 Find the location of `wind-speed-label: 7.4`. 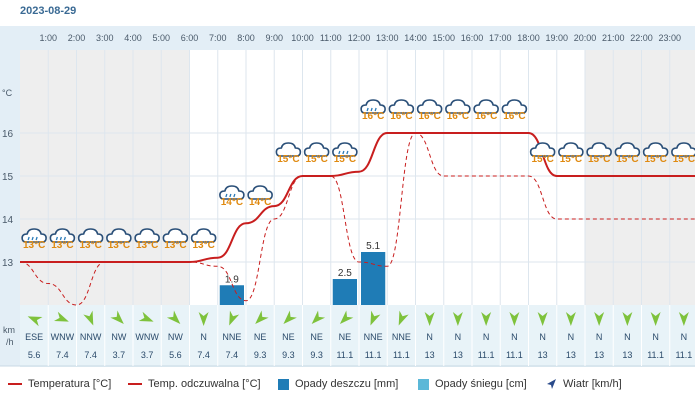

wind-speed-label: 7.4 is located at coordinates (90, 355).